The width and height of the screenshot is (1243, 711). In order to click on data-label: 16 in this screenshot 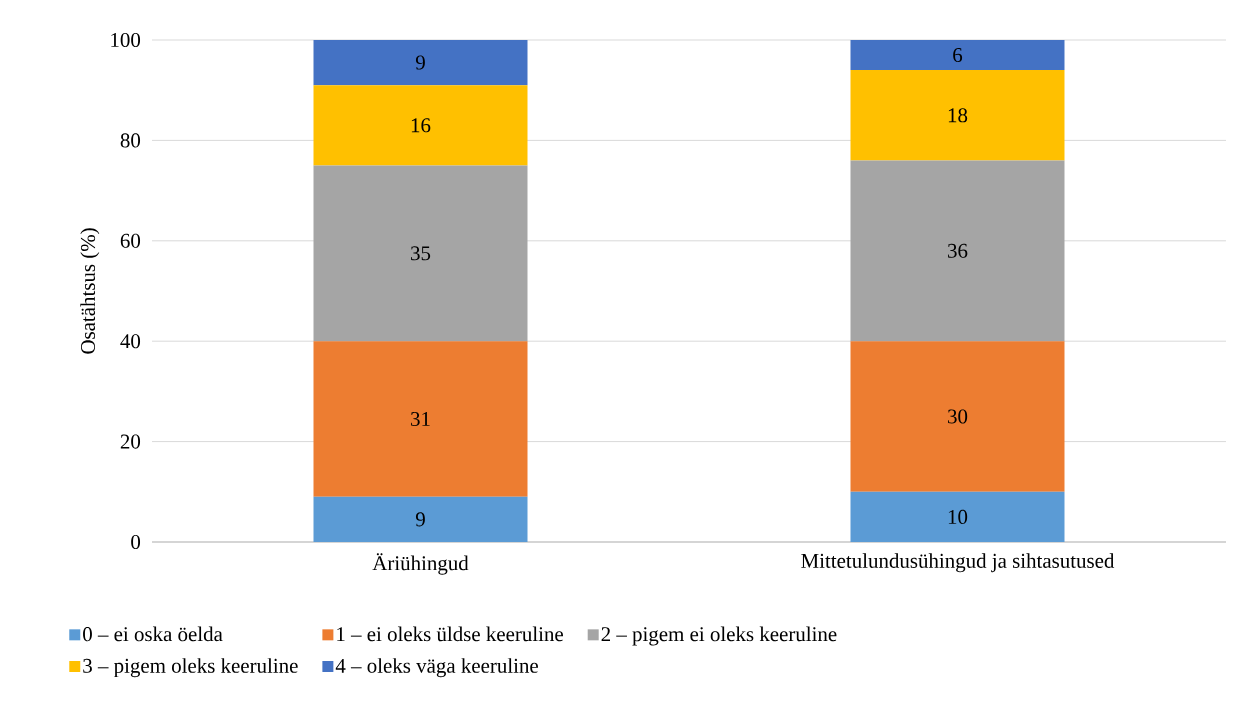, I will do `click(421, 125)`.